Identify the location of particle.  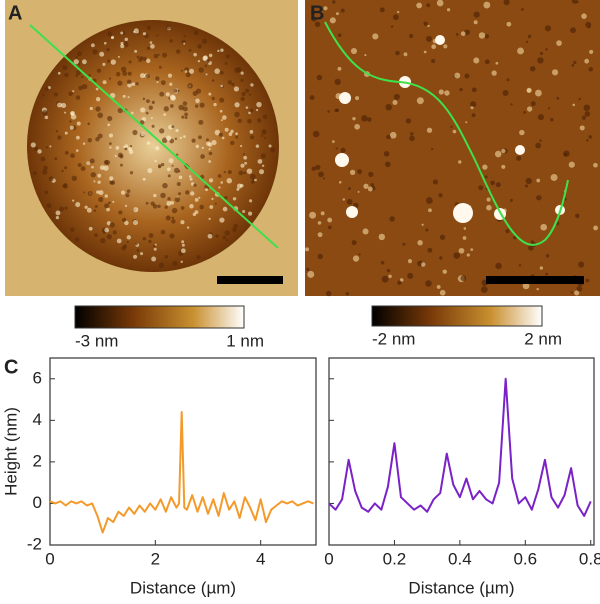
(440, 40).